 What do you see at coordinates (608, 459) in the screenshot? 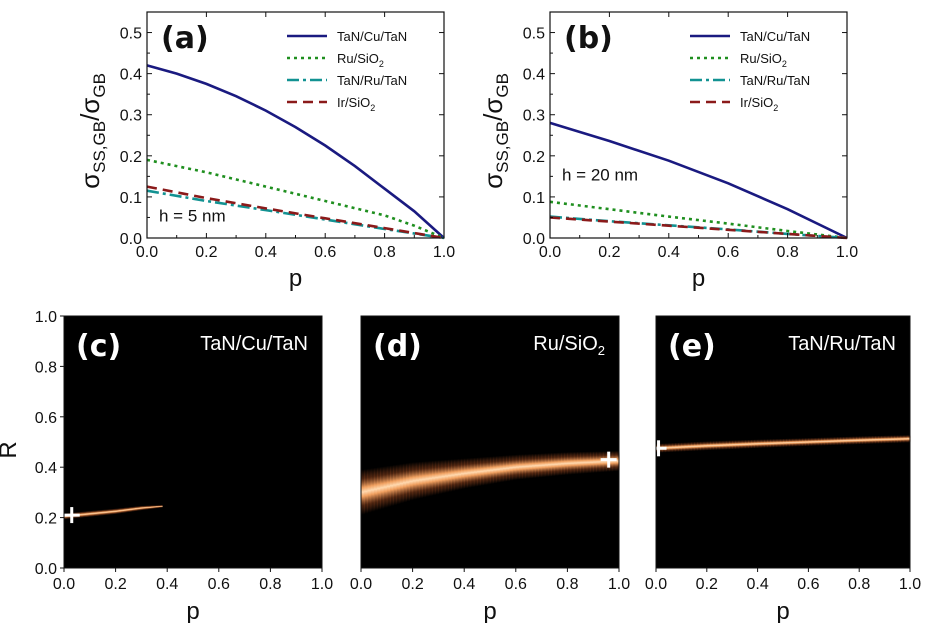
I see `optimum-marker` at bounding box center [608, 459].